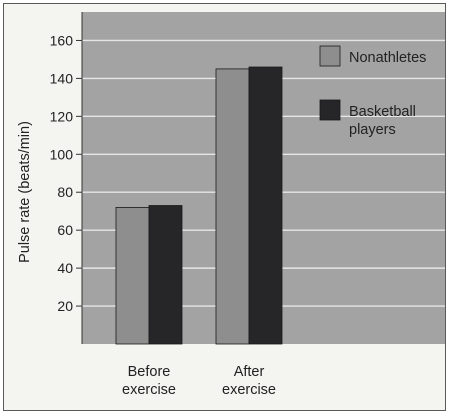 The width and height of the screenshot is (451, 416). I want to click on y-tick-label: 20, so click(65, 306).